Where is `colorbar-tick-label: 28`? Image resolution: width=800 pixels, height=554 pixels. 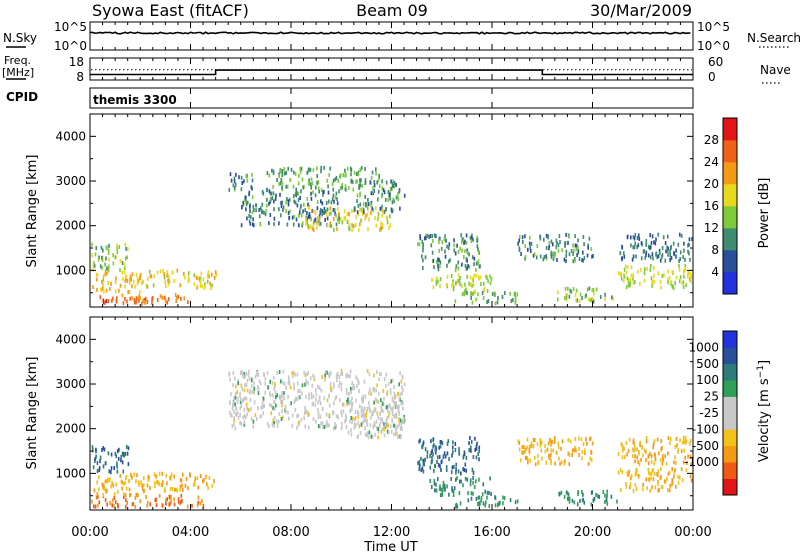
colorbar-tick-label: 28 is located at coordinates (711, 140).